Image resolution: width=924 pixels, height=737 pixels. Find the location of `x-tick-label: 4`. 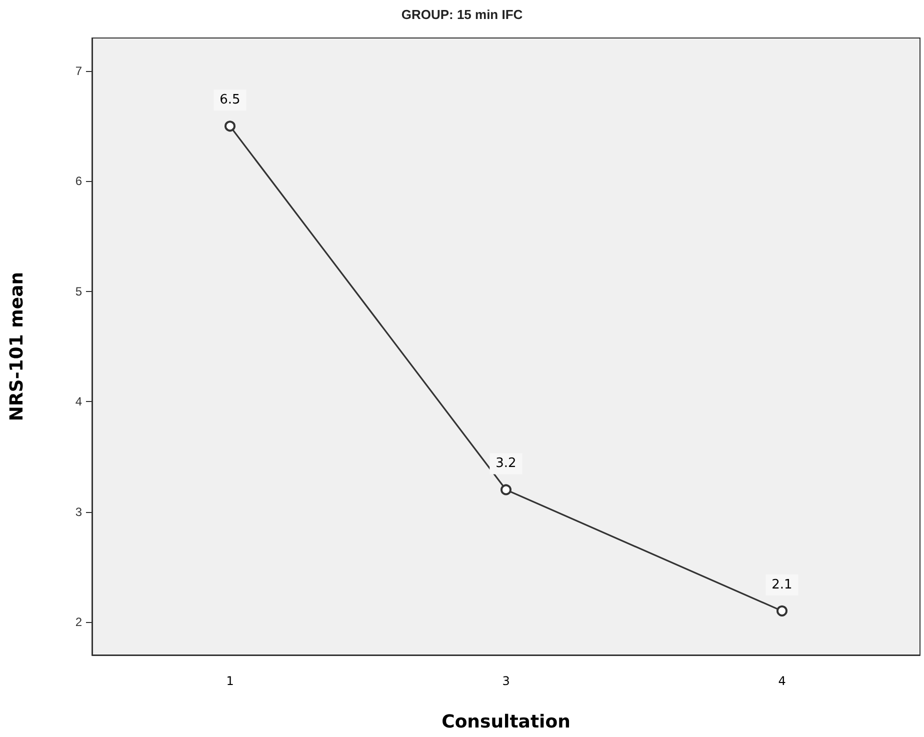

x-tick-label: 4 is located at coordinates (782, 681).